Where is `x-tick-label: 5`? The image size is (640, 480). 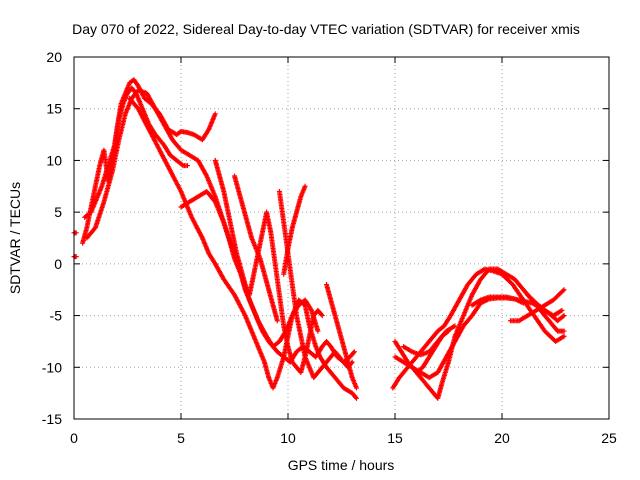
x-tick-label: 5 is located at coordinates (181, 438).